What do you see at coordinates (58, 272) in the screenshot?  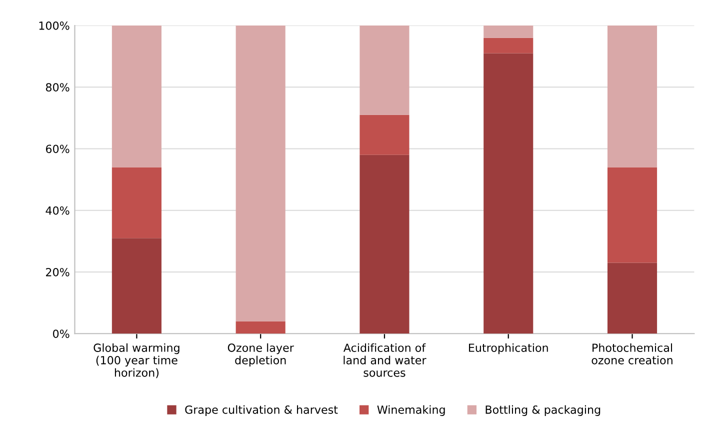 I see `y-tick-label: 20%` at bounding box center [58, 272].